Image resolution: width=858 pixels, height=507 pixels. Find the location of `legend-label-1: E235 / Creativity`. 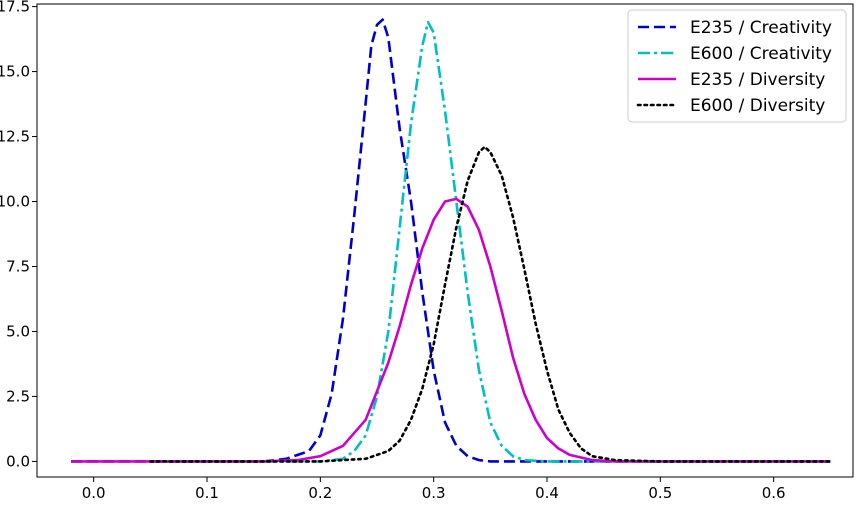

legend-label-1: E235 / Creativity is located at coordinates (761, 28).